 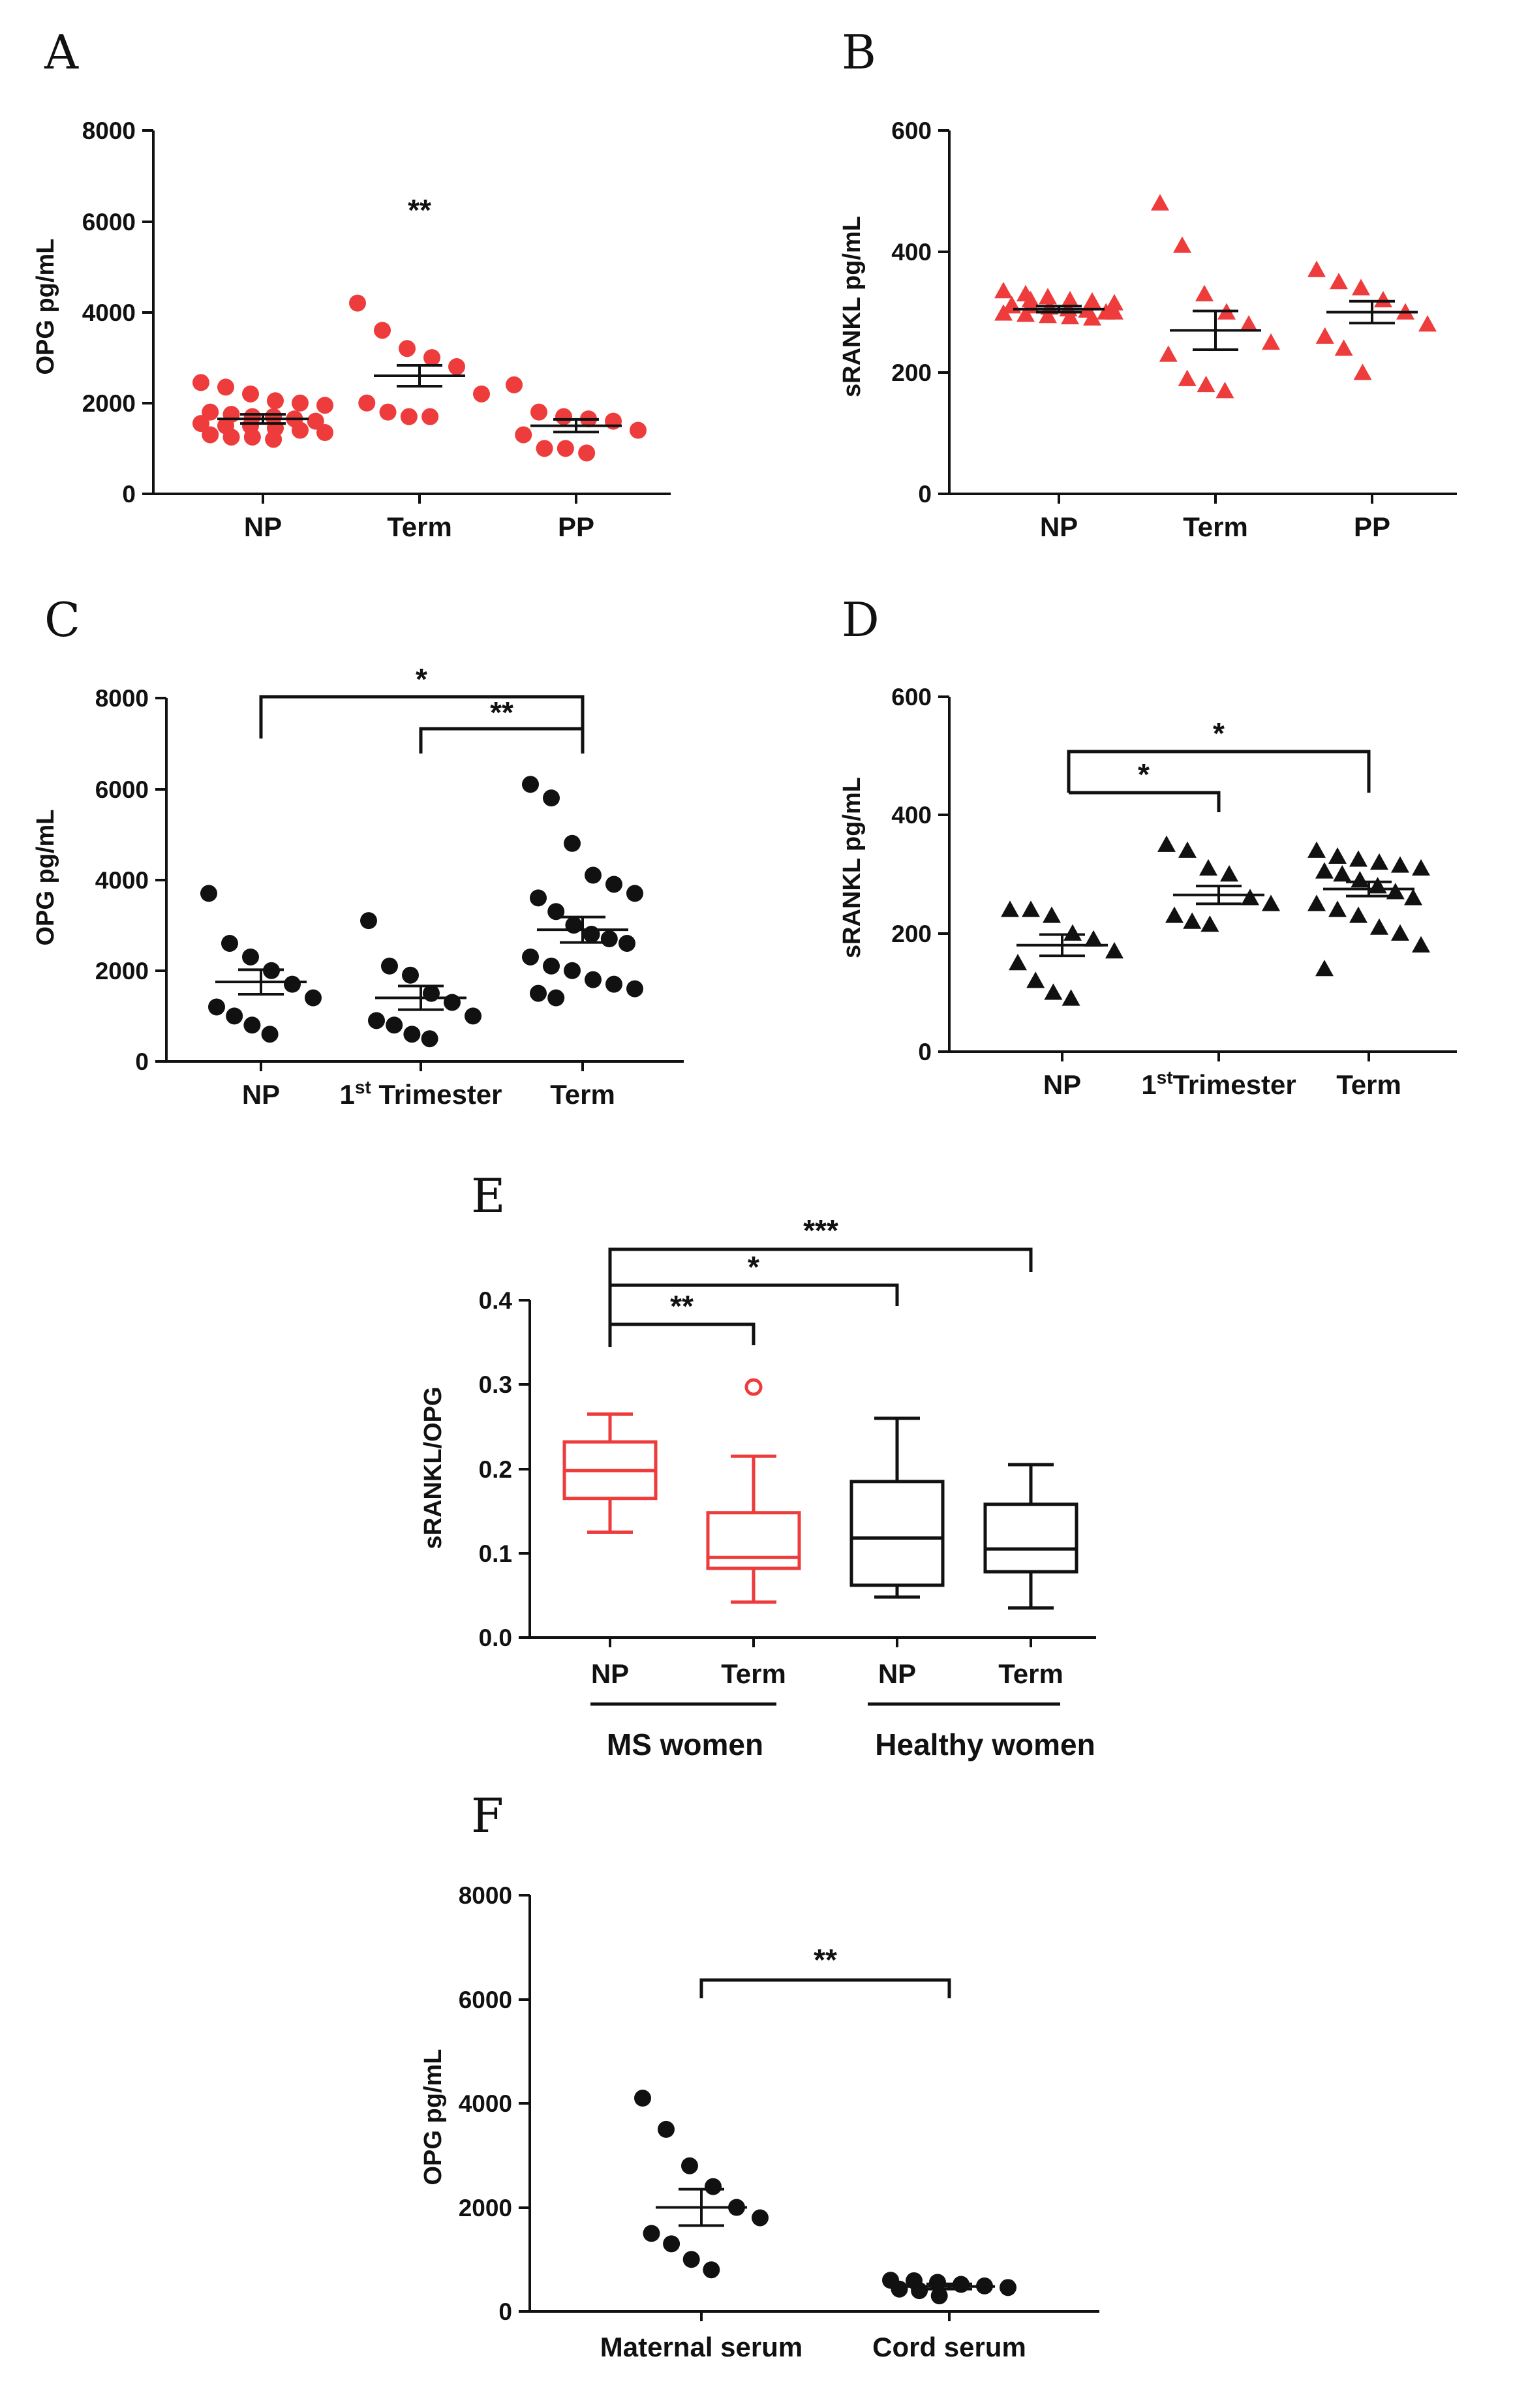 I want to click on panel-letter-a: A, so click(x=62, y=52).